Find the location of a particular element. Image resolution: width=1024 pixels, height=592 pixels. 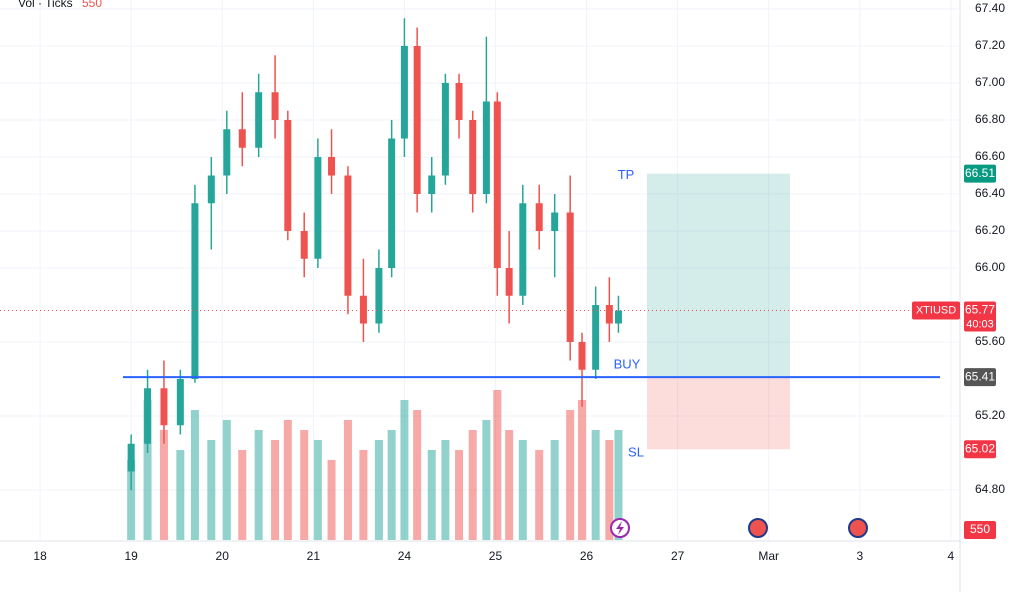

y-tick-label: 66.00 is located at coordinates (990, 267).